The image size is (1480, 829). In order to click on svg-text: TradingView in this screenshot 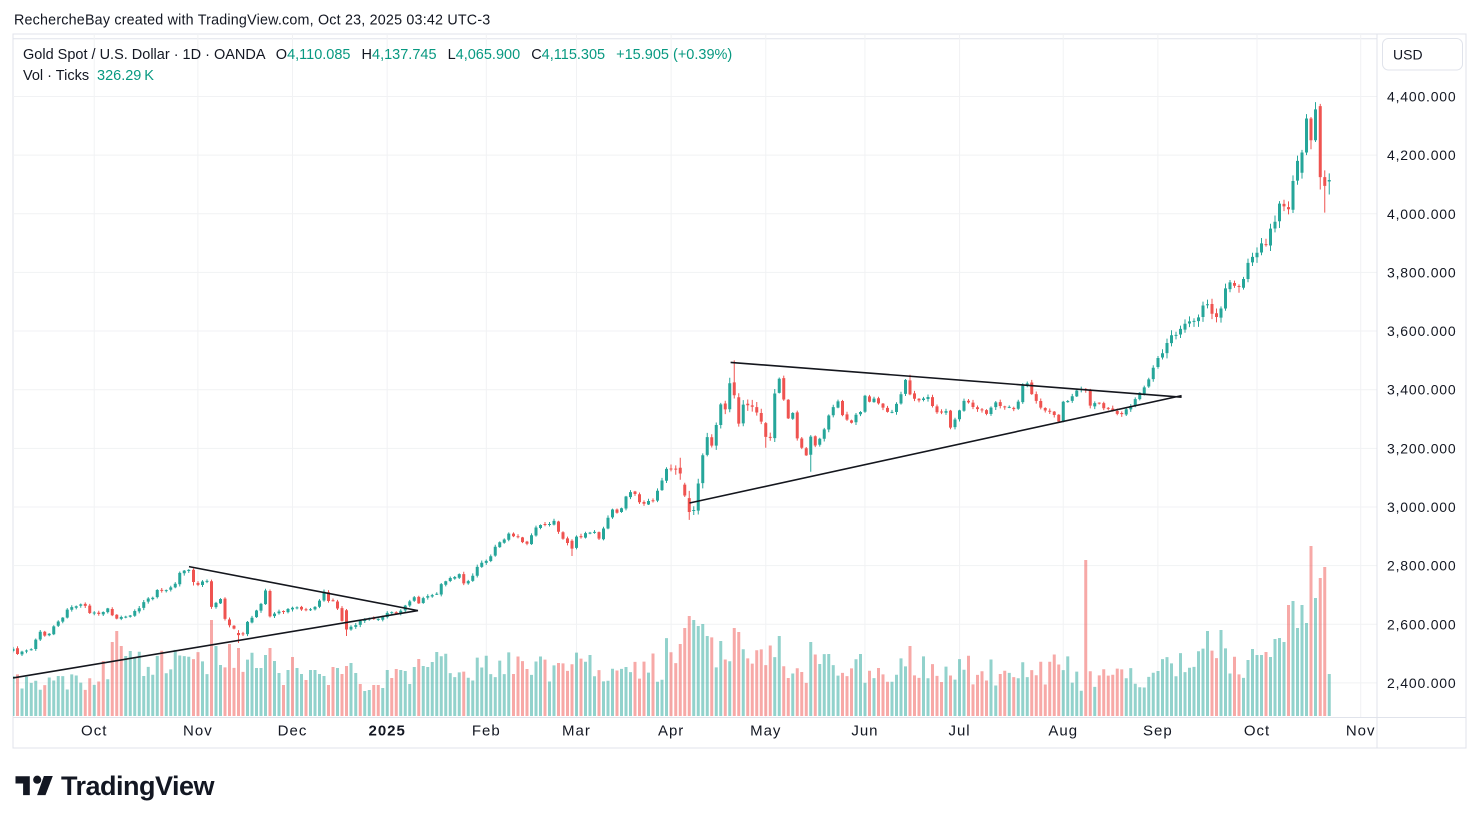, I will do `click(138, 786)`.